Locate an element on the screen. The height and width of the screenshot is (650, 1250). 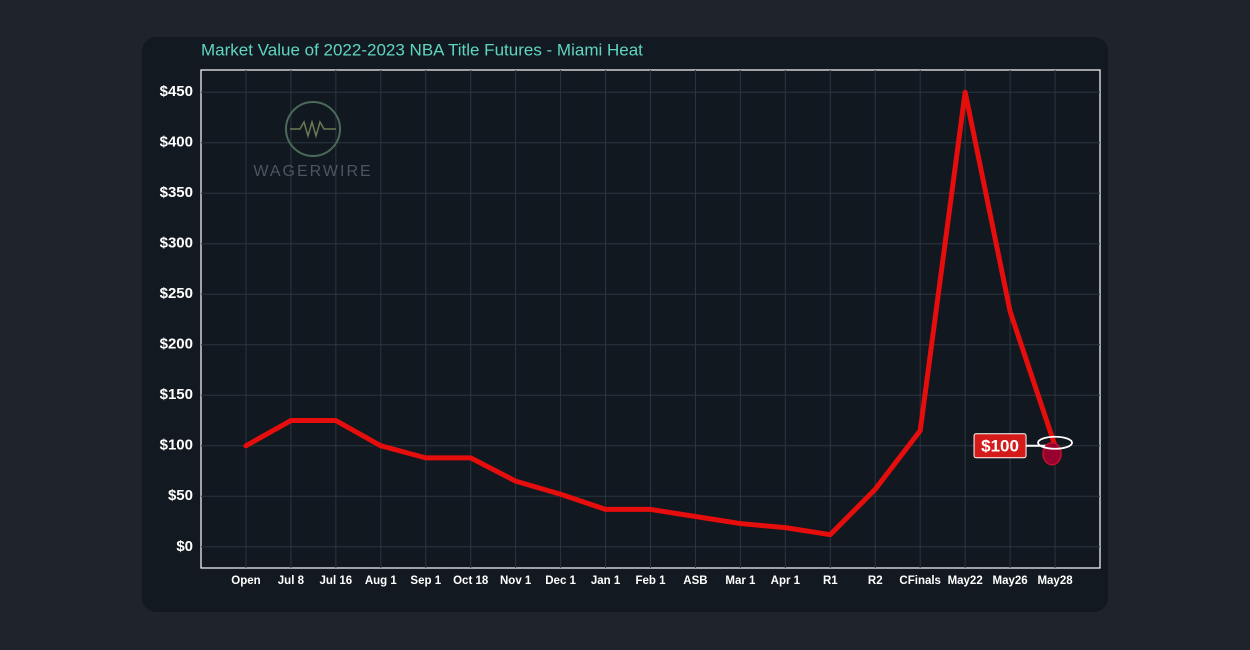
x-tick-label: Oct 18 is located at coordinates (471, 581).